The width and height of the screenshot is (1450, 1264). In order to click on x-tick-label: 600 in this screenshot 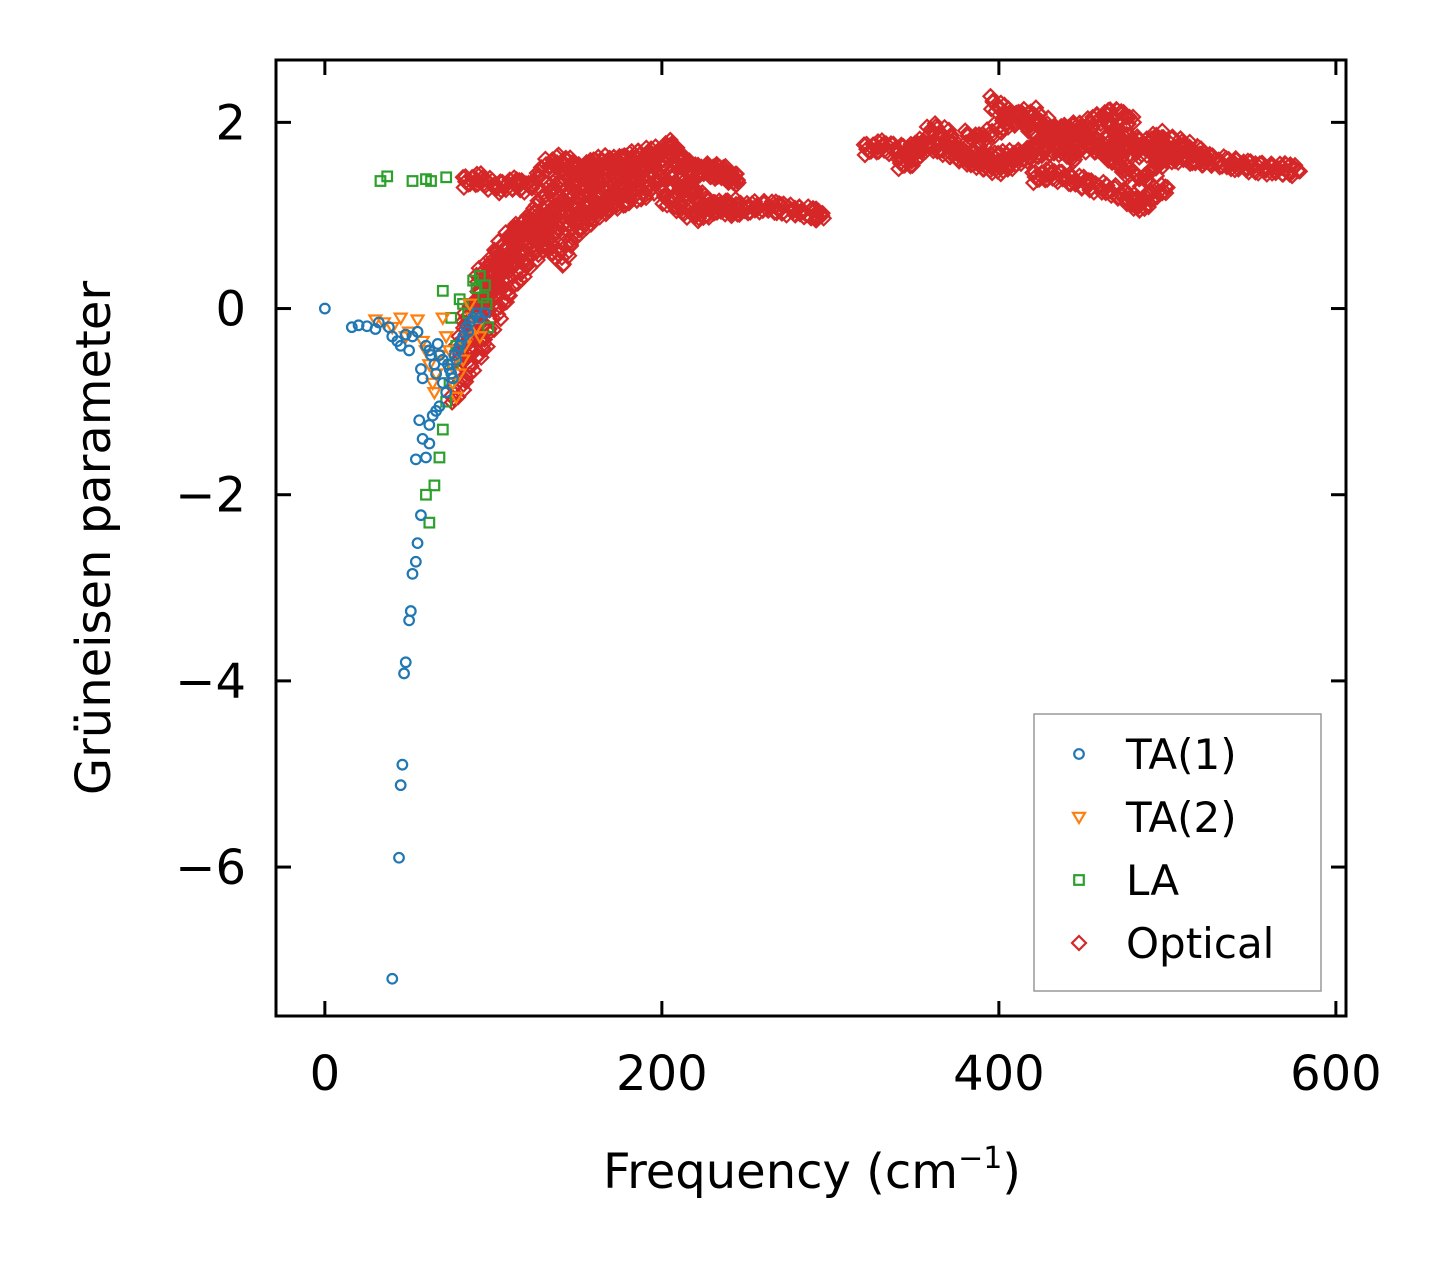, I will do `click(1336, 1074)`.